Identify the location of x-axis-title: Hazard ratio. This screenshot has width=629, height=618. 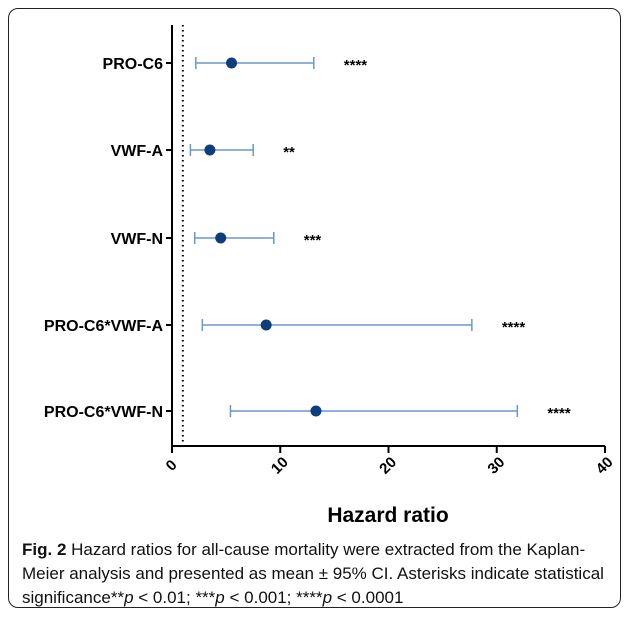
(387, 515).